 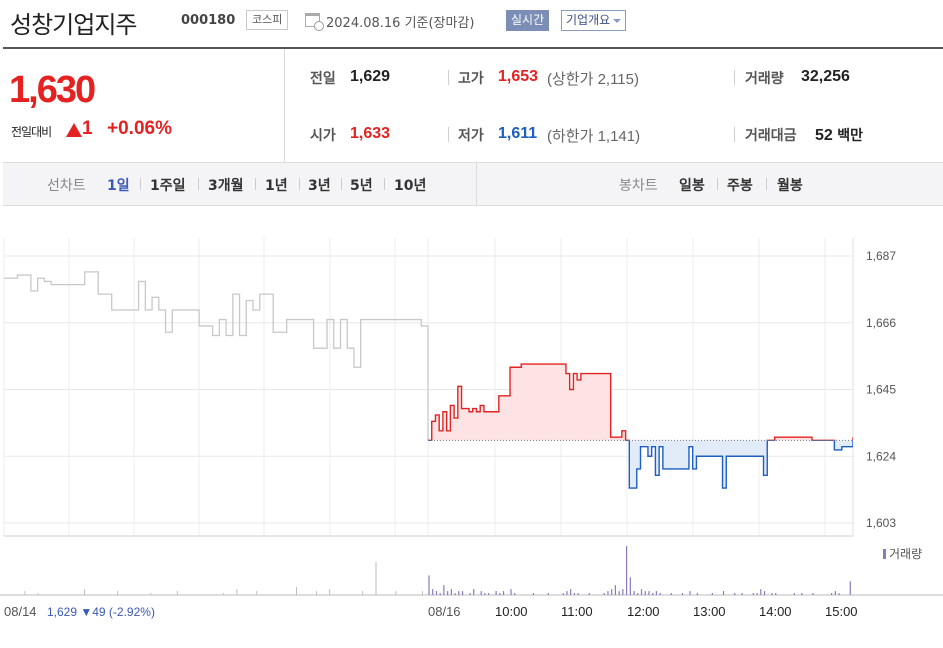 I want to click on y-tick-label: 1,687, so click(x=881, y=256).